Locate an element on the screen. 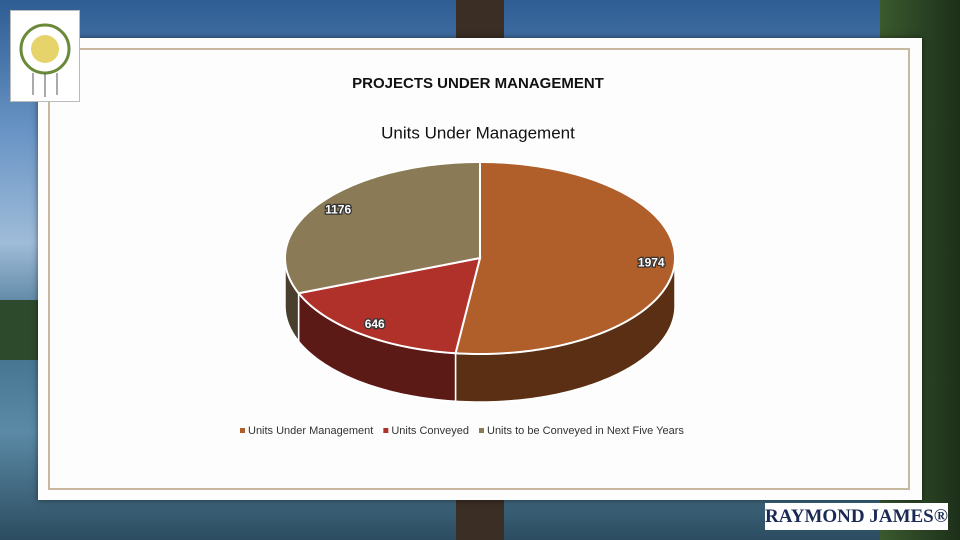  legend-label: Units Under Management is located at coordinates (310, 431).